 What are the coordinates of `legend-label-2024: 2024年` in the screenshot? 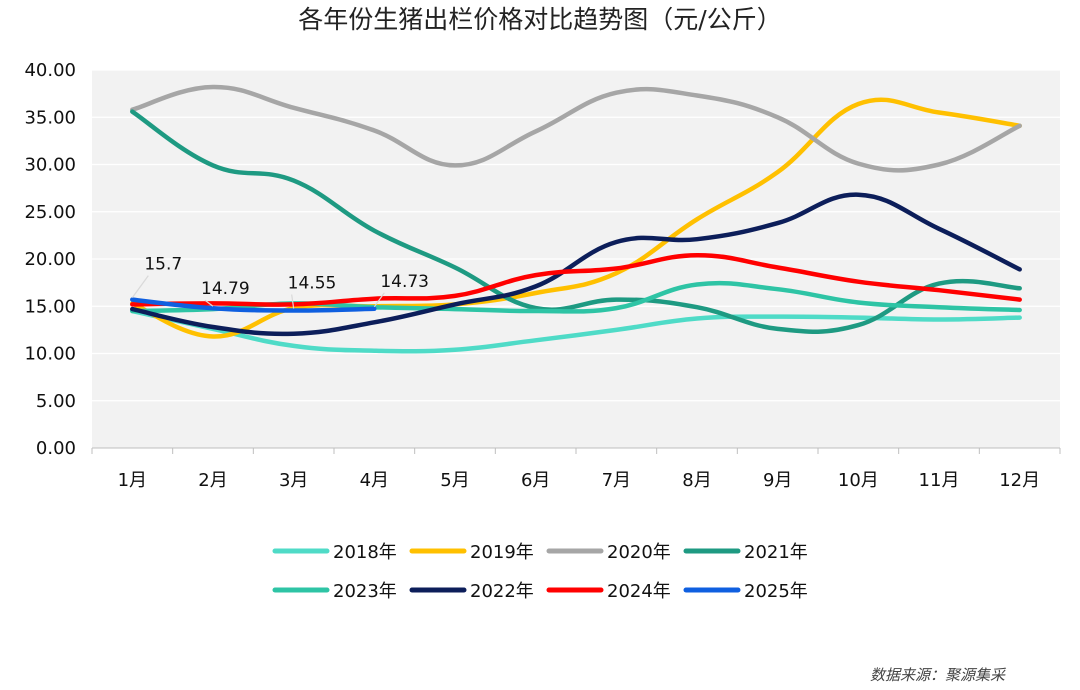 It's located at (639, 591).